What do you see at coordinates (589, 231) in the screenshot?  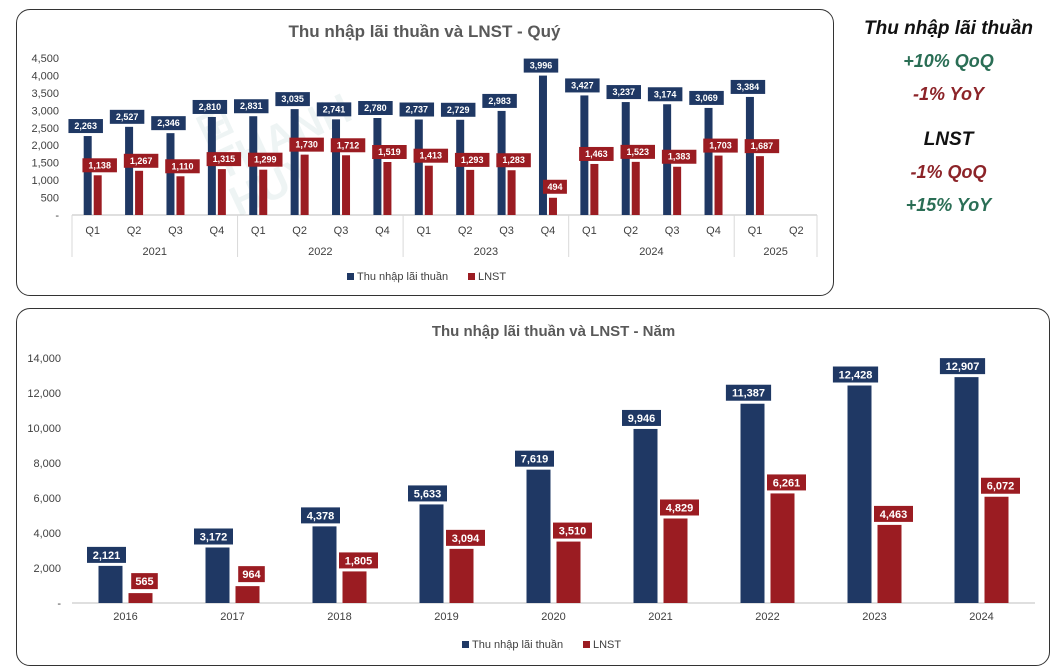 I see `x-tick-label: Q1` at bounding box center [589, 231].